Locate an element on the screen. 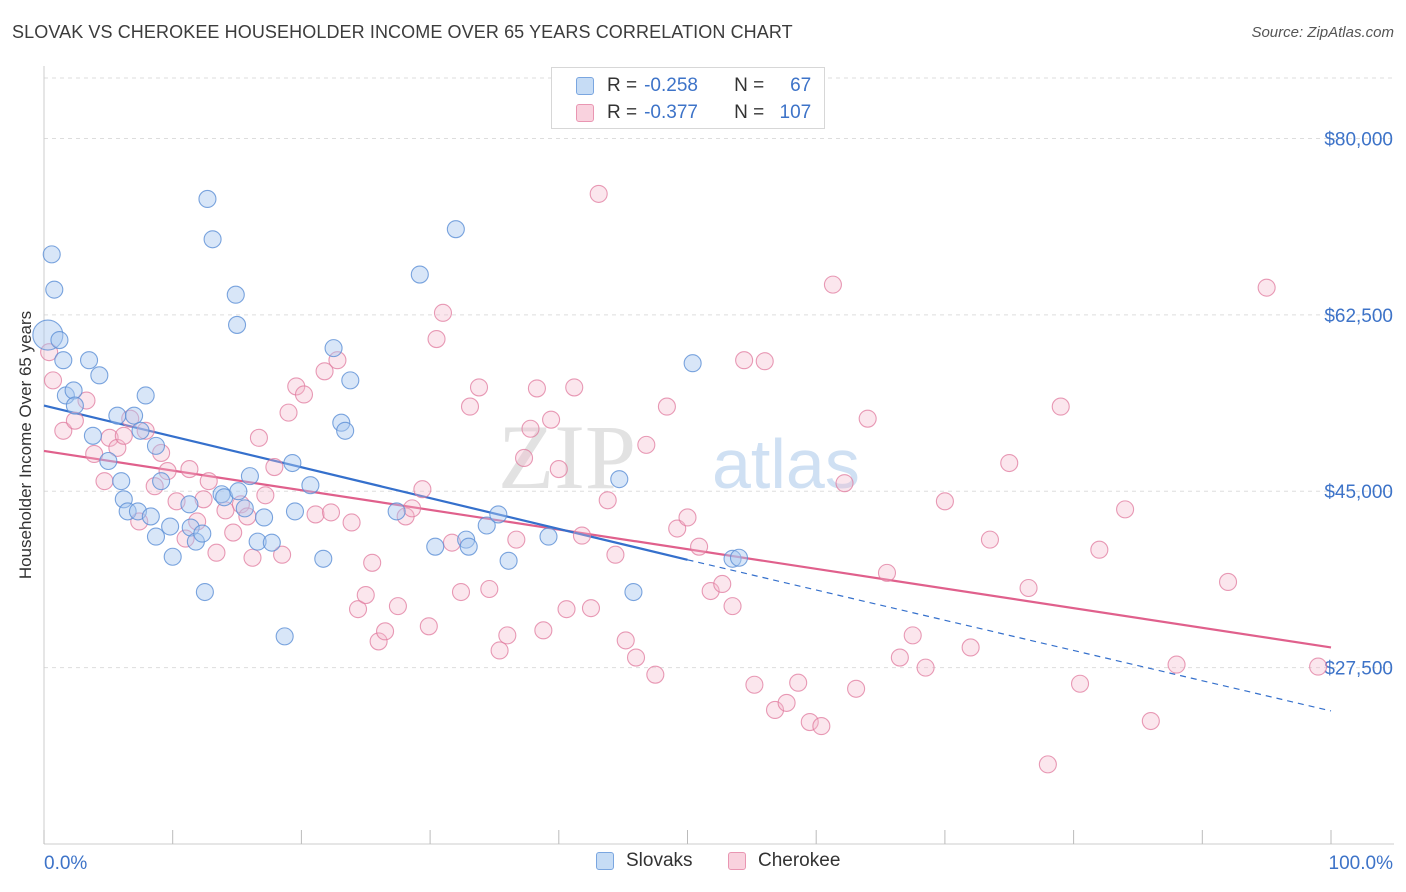  cherokee-swatch is located at coordinates (585, 113).